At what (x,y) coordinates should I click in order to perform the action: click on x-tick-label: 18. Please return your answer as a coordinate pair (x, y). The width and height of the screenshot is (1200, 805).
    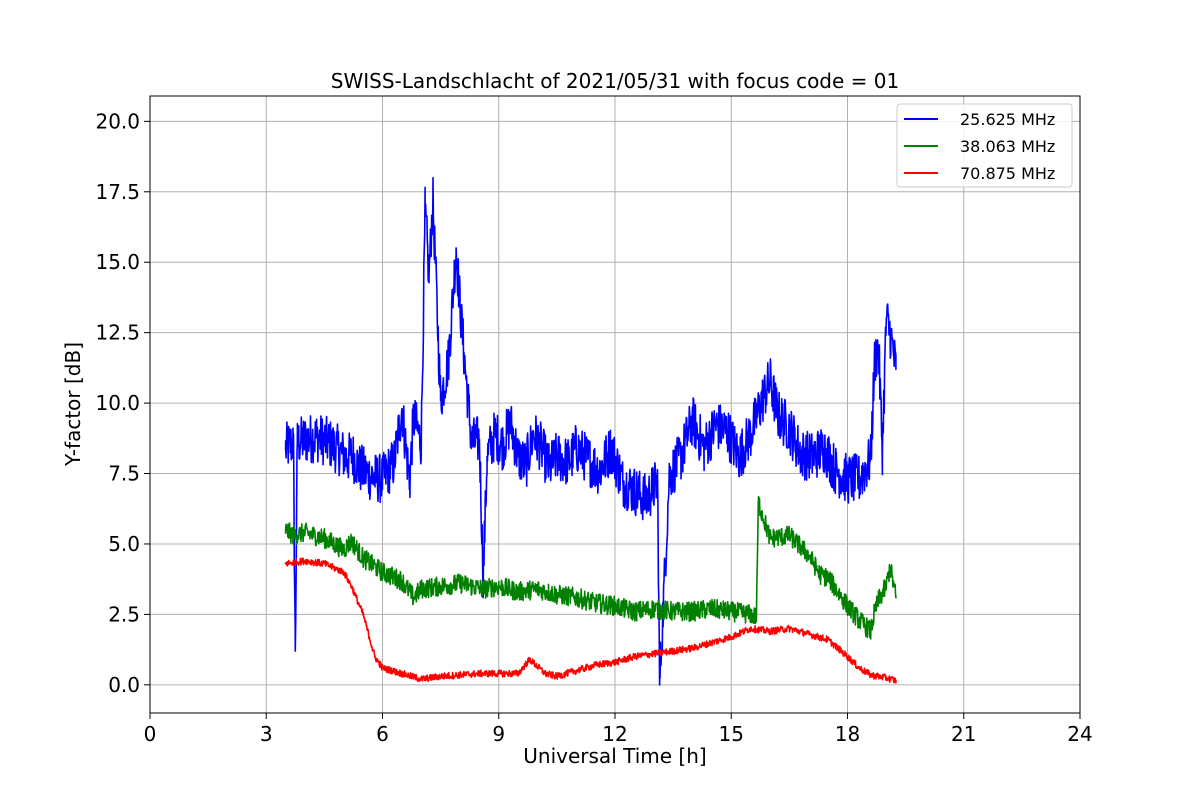
    Looking at the image, I should click on (847, 734).